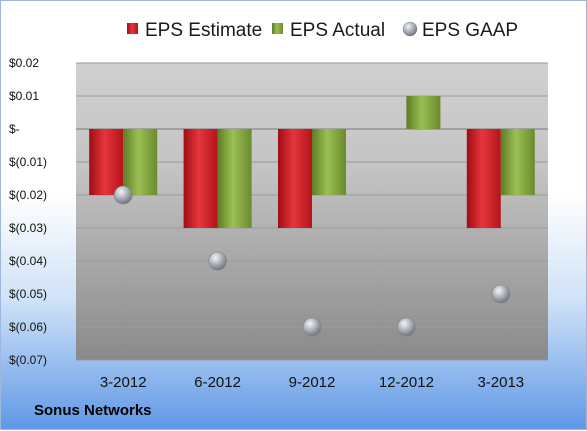 The width and height of the screenshot is (587, 431). I want to click on y-tick-label: $0.01, so click(24, 96).